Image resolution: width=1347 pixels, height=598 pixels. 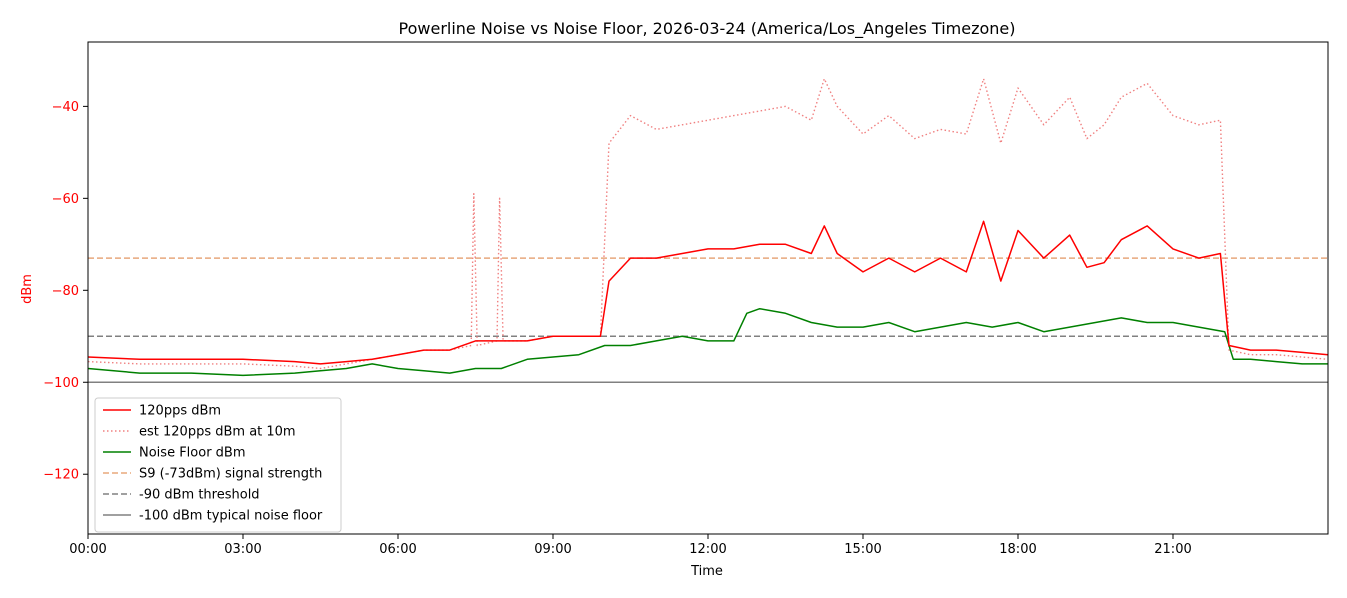 I want to click on legend-label-100-dbm-typical-noise-floor: -100 dBm typical noise floor, so click(x=231, y=516).